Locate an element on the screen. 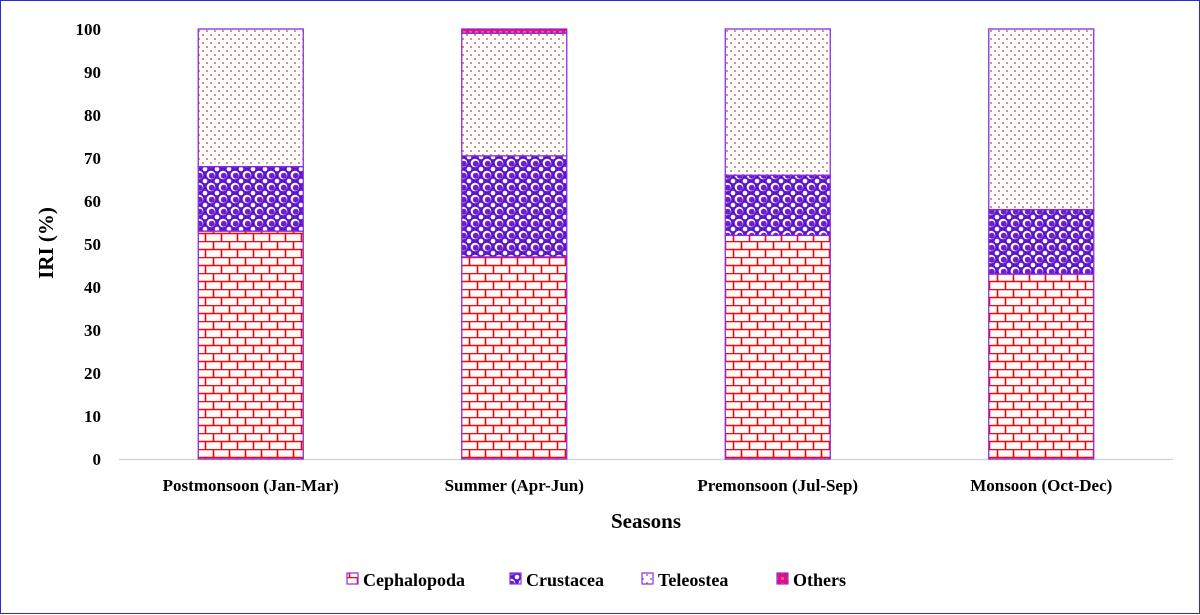 The width and height of the screenshot is (1200, 615). legend-label-crustacea: Crustacea is located at coordinates (565, 580).